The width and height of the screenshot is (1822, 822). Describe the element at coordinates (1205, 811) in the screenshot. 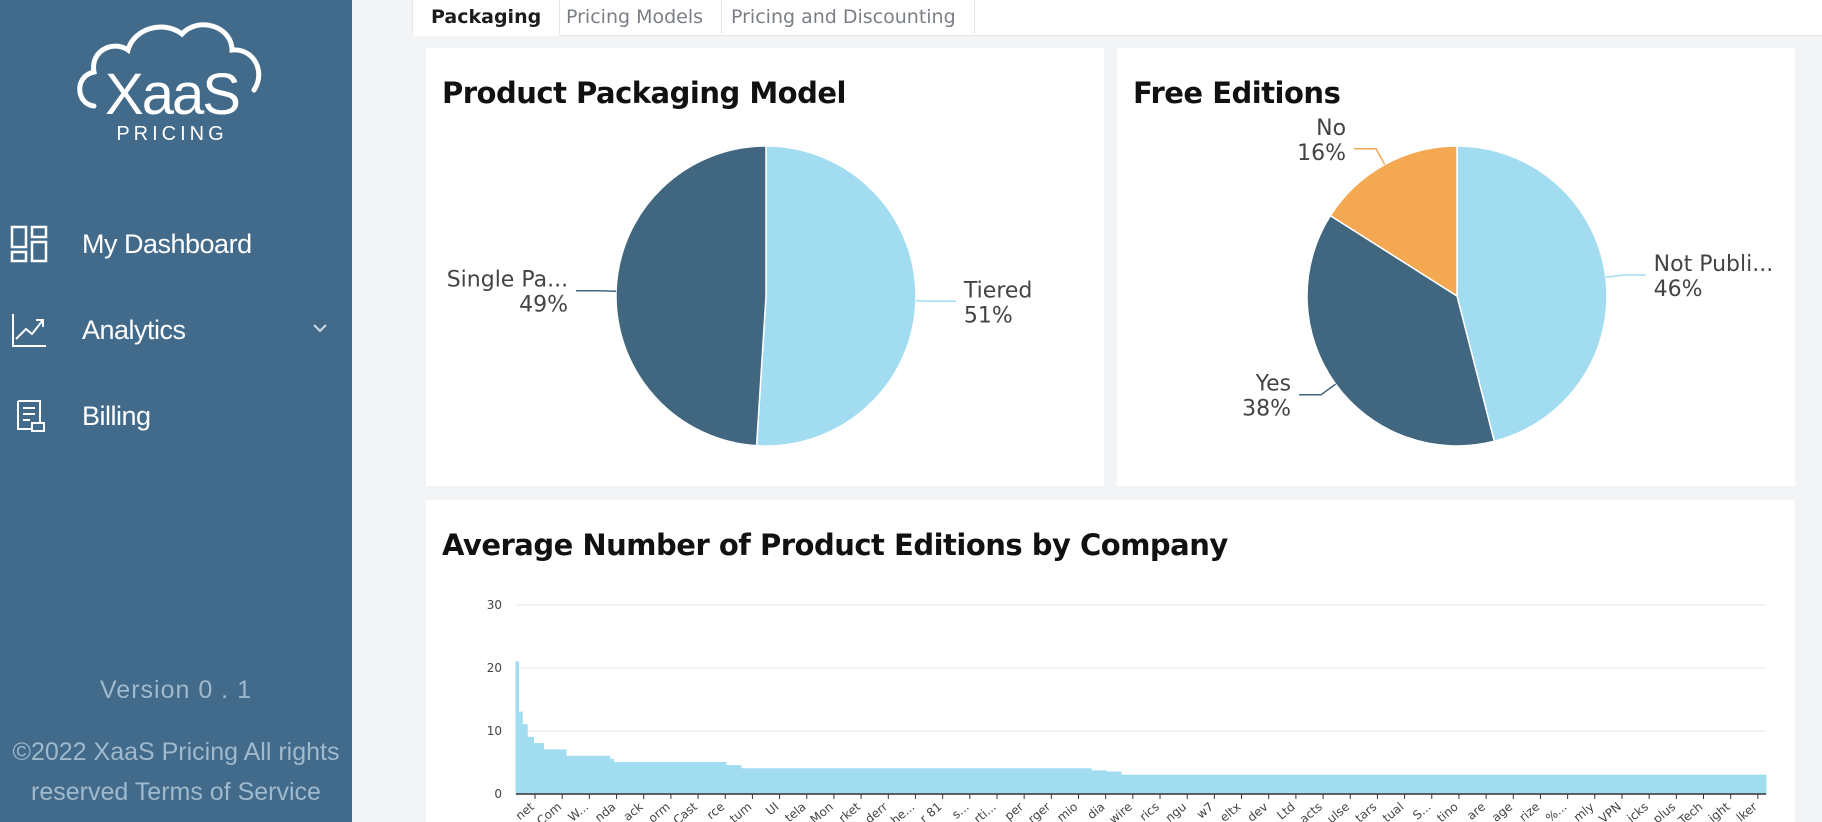

I see `x-tick-label: w7` at that location.